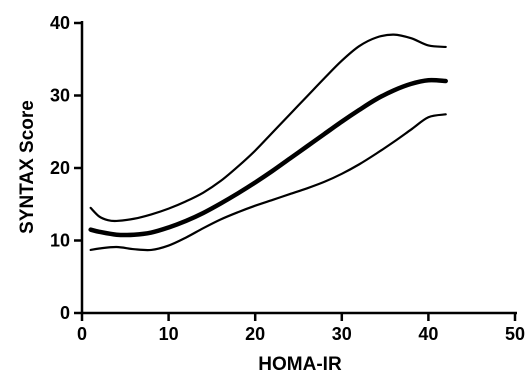 This screenshot has width=525, height=380. Describe the element at coordinates (515, 334) in the screenshot. I see `x-tick-label: 50` at that location.